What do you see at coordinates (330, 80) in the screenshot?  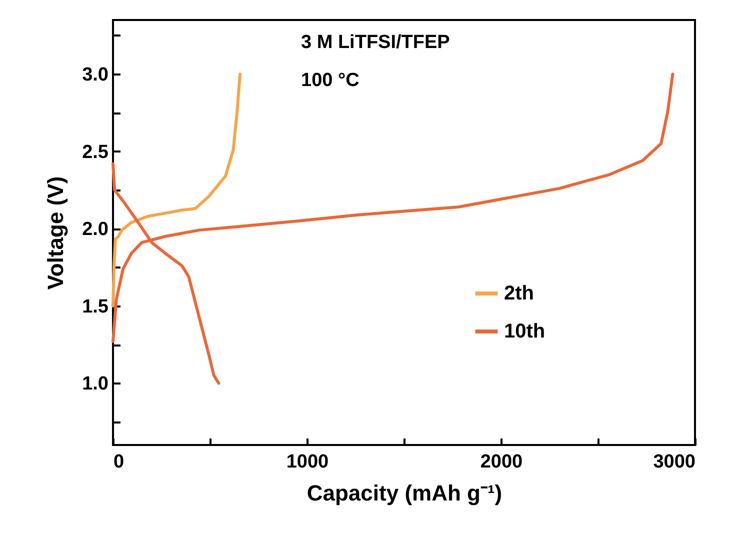 I see `annotation: 100 °C` at bounding box center [330, 80].